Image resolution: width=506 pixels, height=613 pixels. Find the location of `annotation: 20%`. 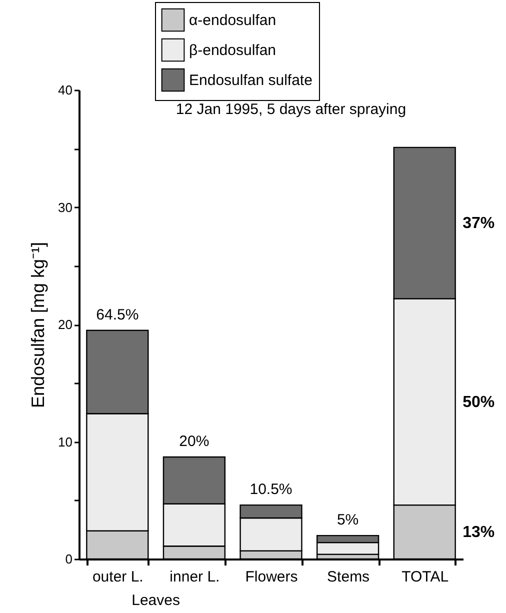

annotation: 20% is located at coordinates (194, 441).